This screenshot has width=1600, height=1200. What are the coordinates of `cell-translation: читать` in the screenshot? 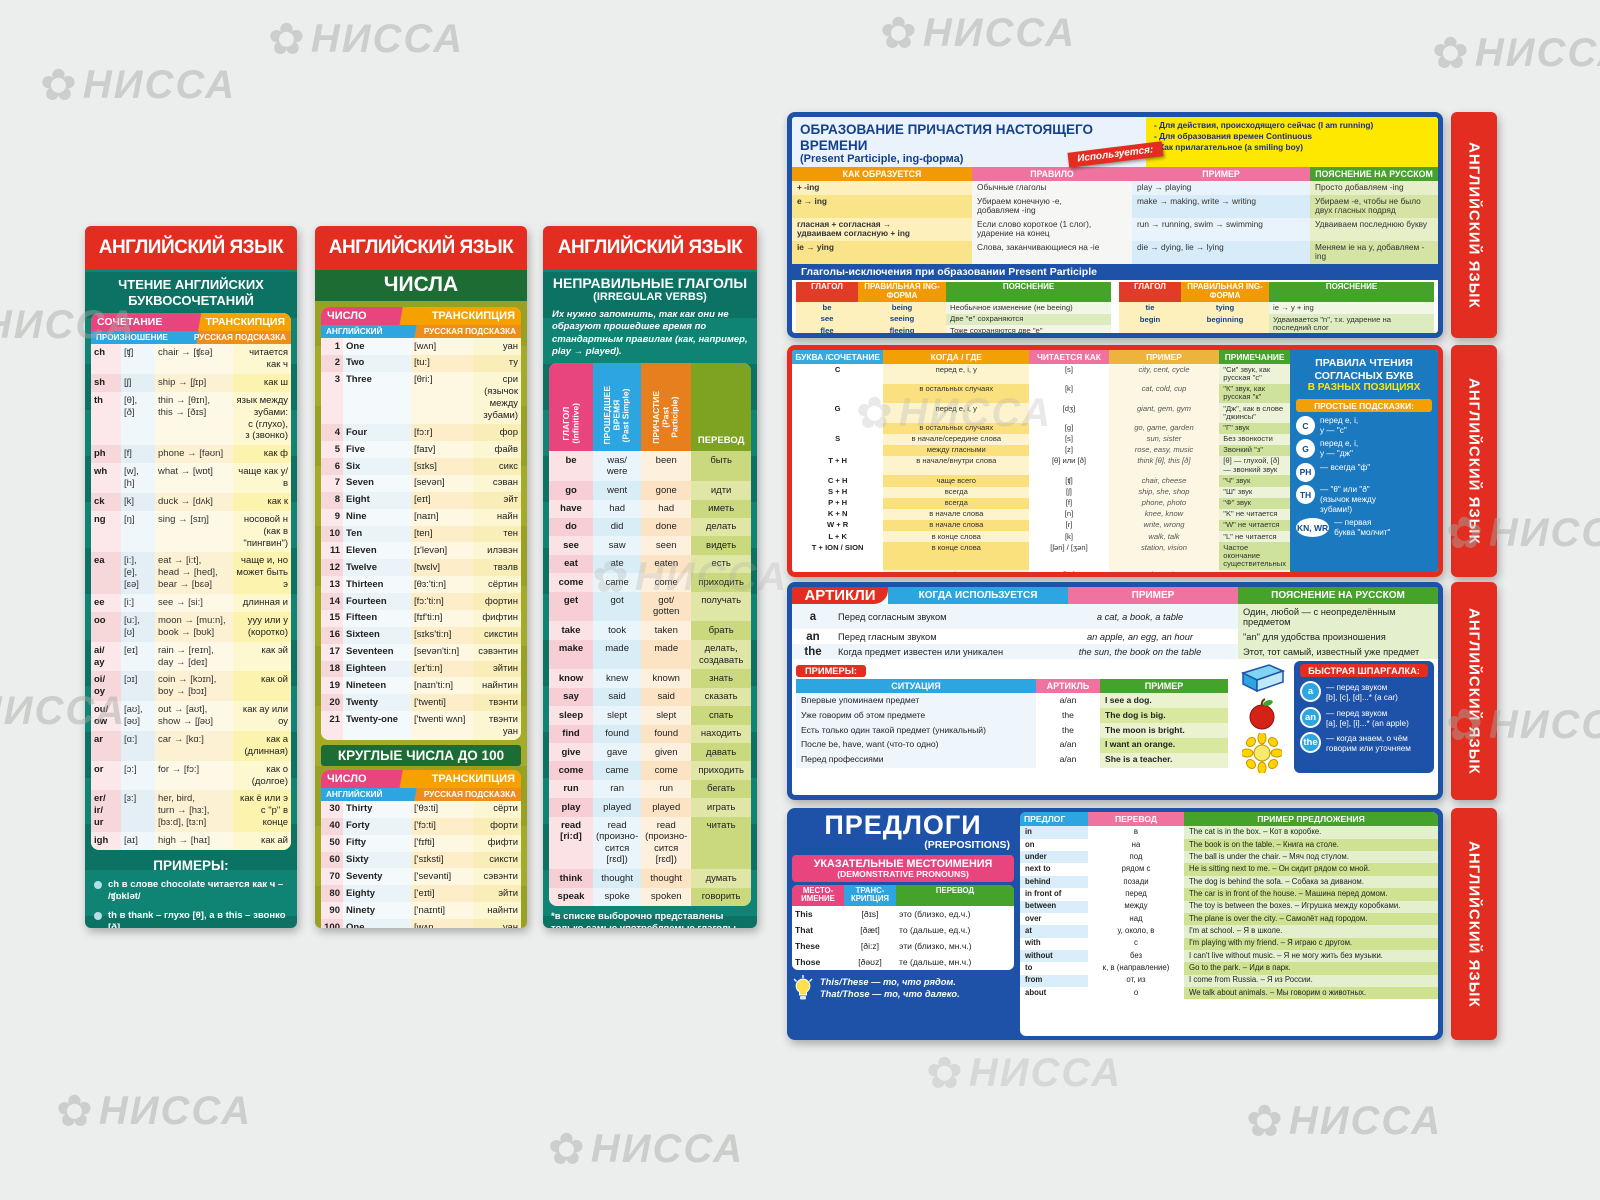 It's located at (721, 843).